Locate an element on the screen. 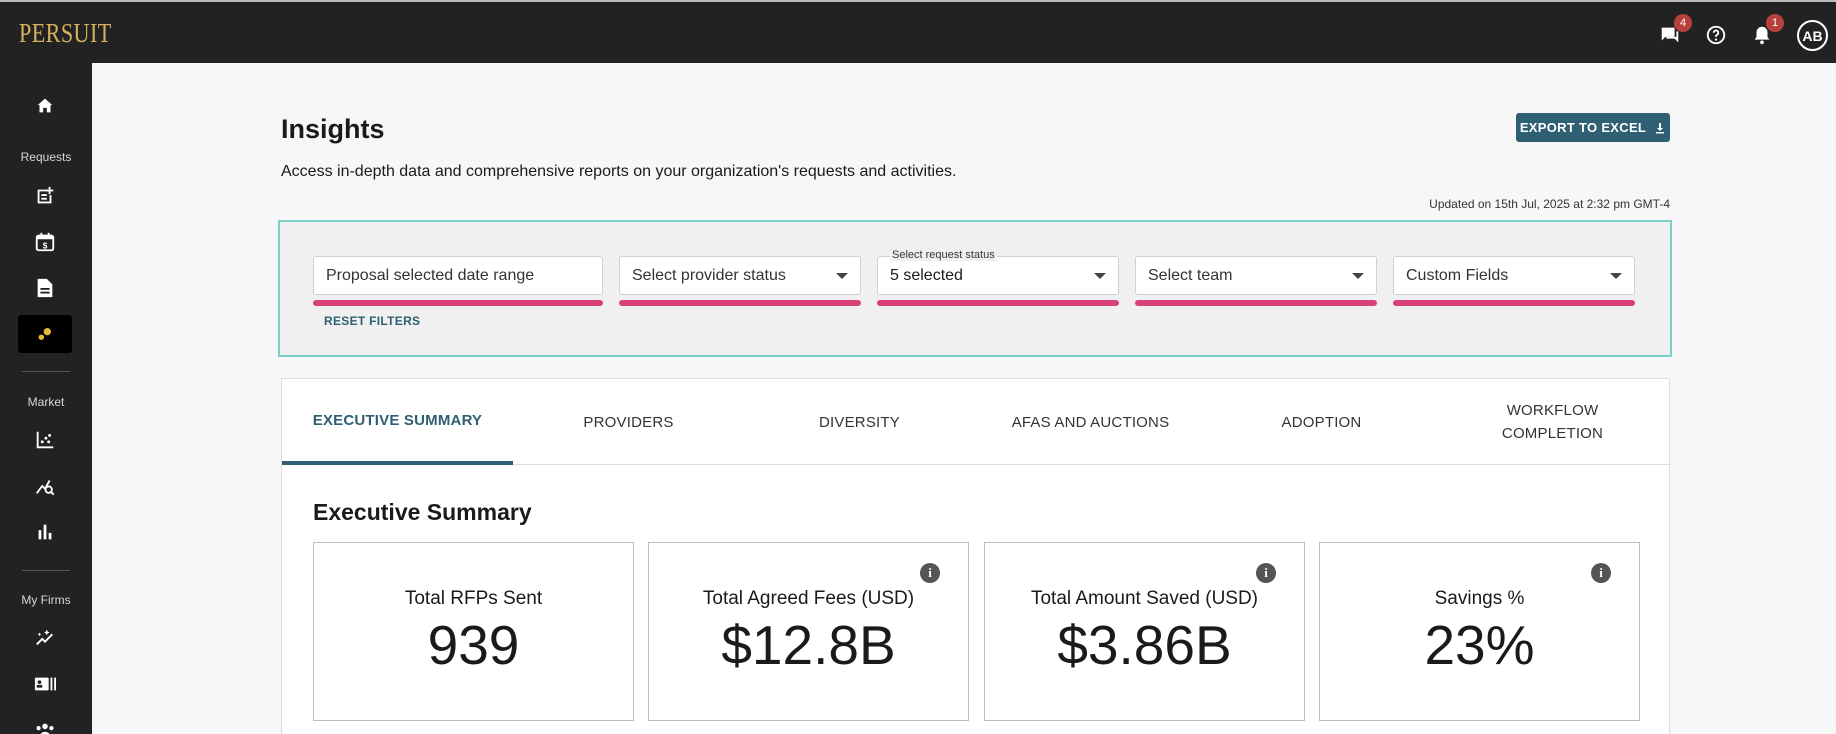  notifications-icon: 1 is located at coordinates (1766, 31).